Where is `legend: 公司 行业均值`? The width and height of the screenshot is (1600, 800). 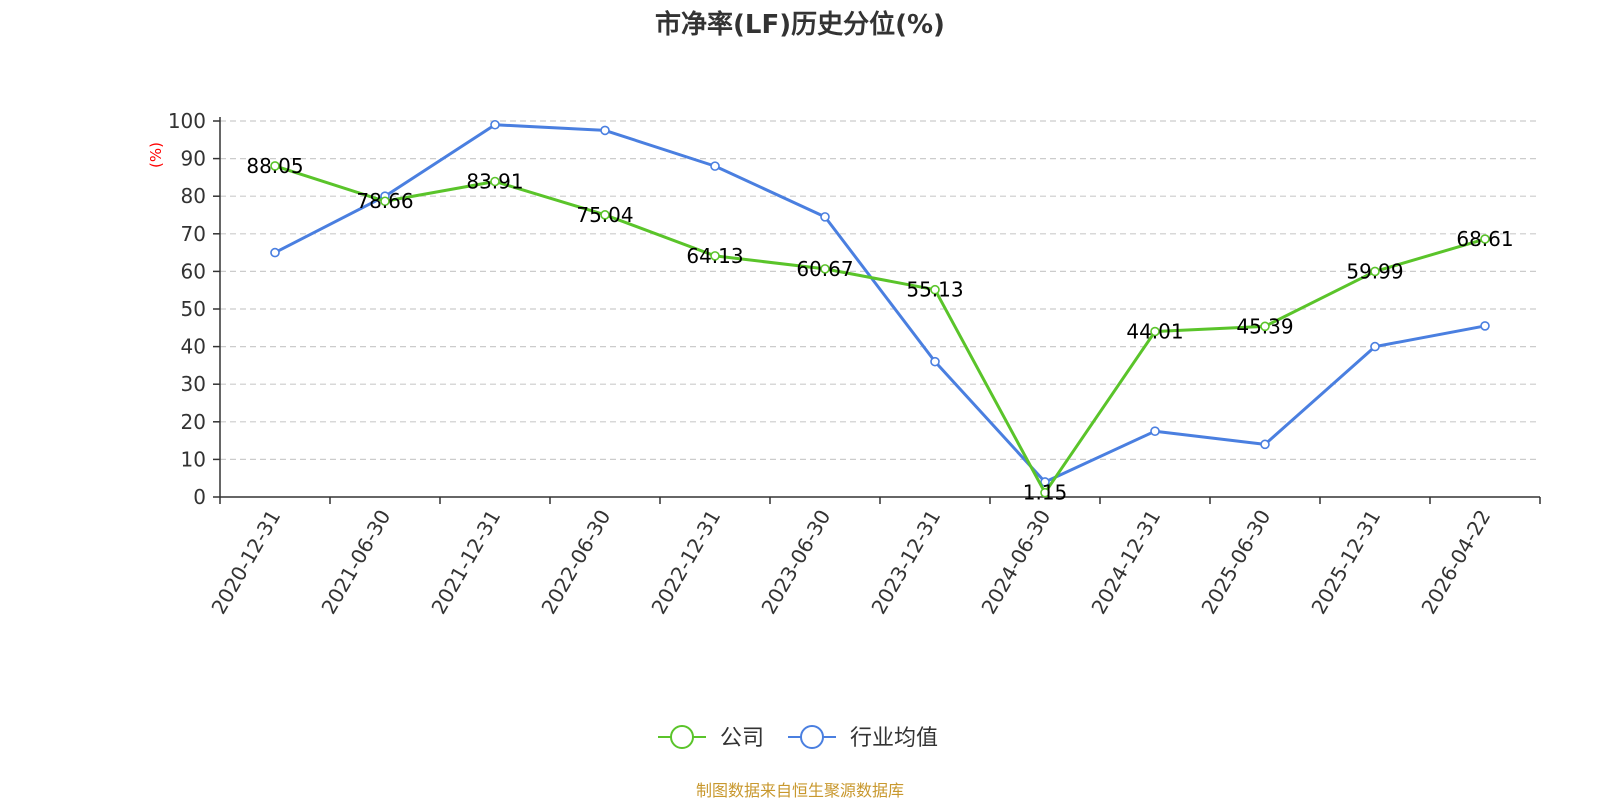 legend: 公司 行业均值 is located at coordinates (798, 738).